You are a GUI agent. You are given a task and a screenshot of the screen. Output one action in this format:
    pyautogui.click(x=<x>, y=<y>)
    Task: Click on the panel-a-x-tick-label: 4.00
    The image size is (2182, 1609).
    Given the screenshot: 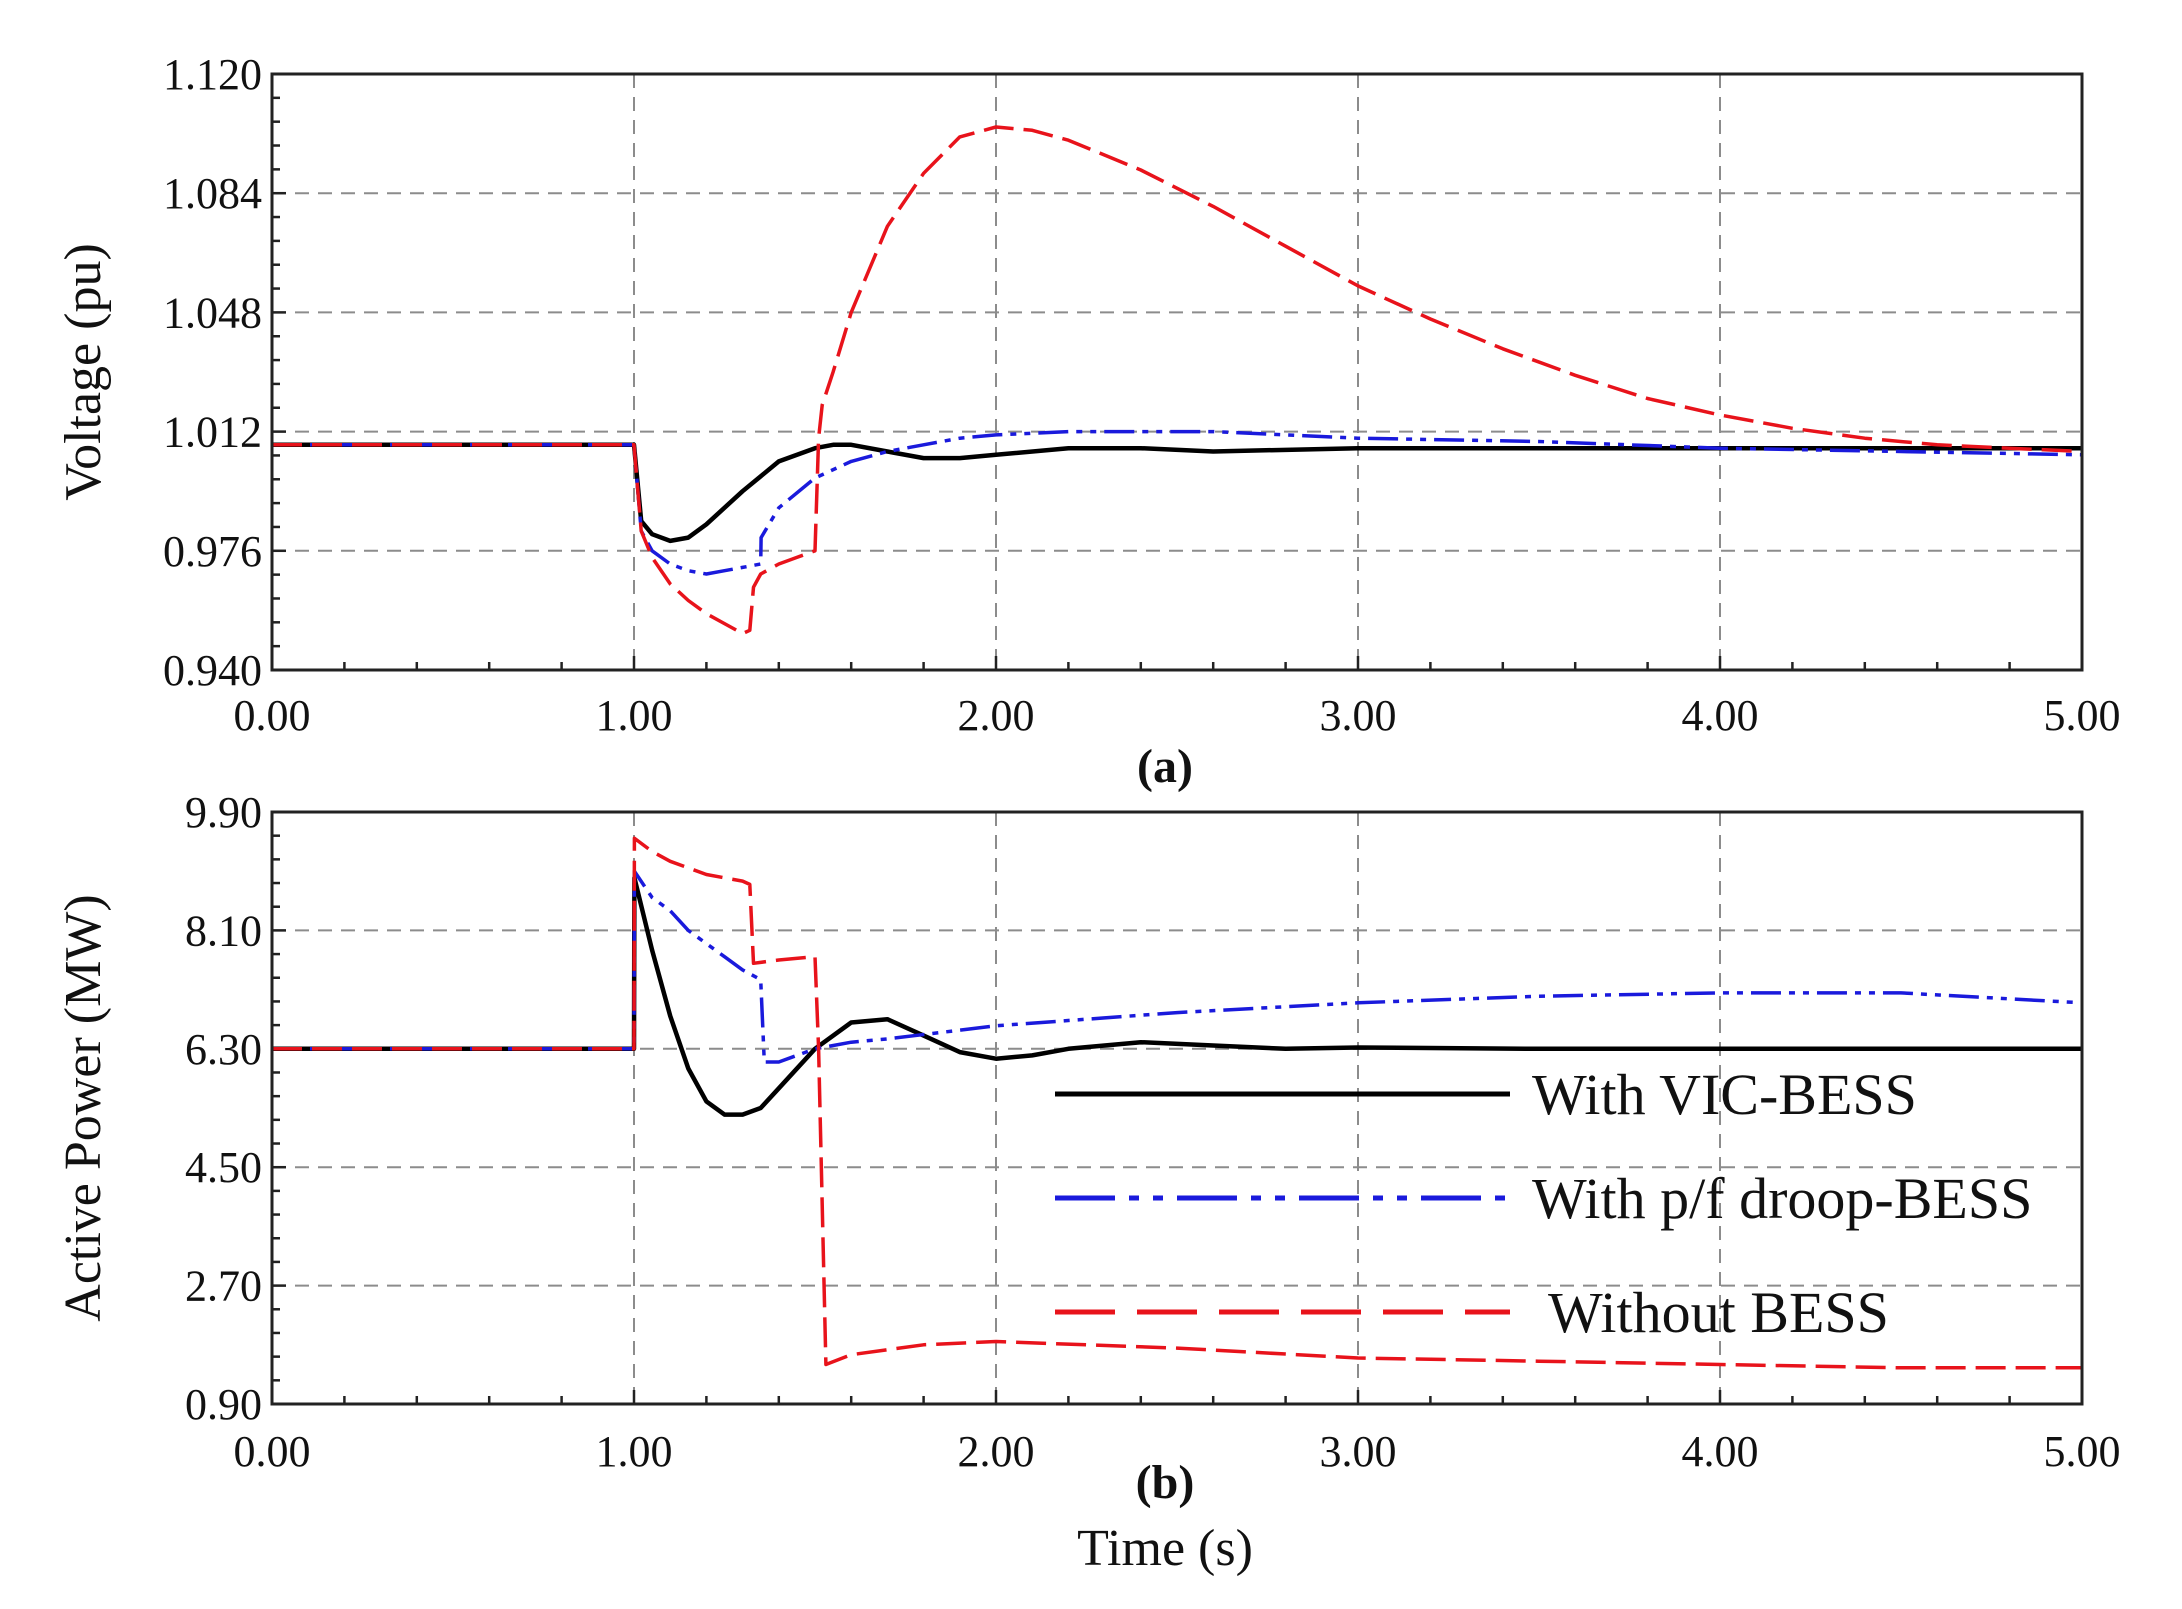 What is the action you would take?
    pyautogui.click(x=1720, y=715)
    